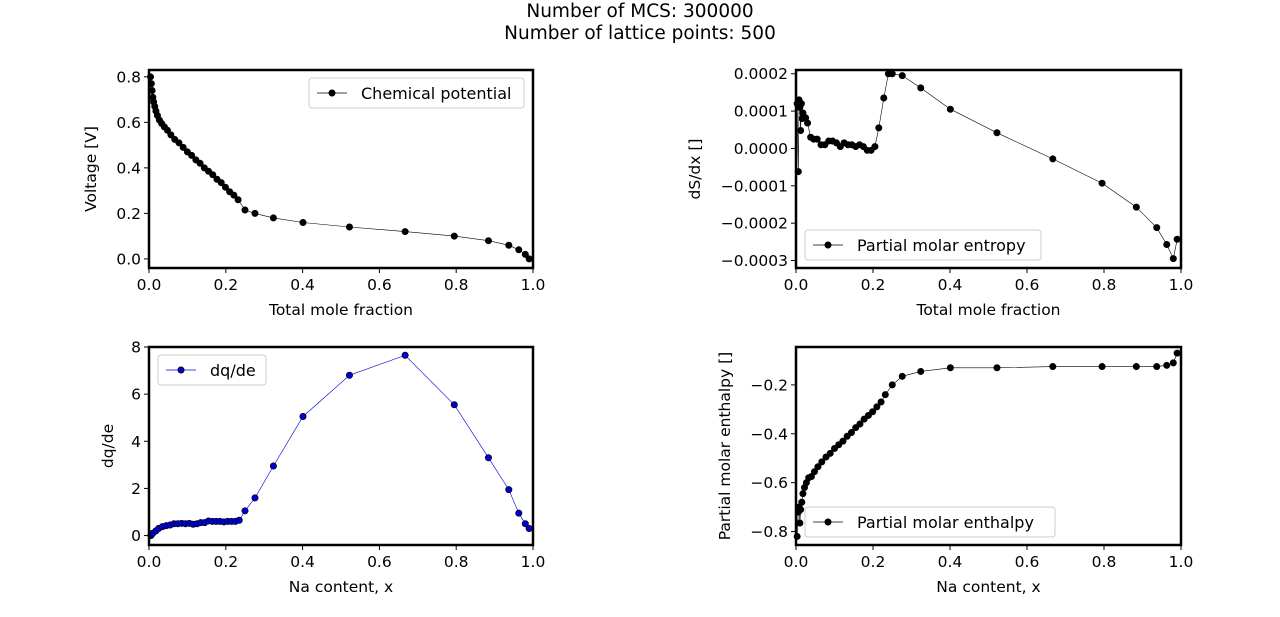  I want to click on y-tick-label: 4, so click(136, 442).